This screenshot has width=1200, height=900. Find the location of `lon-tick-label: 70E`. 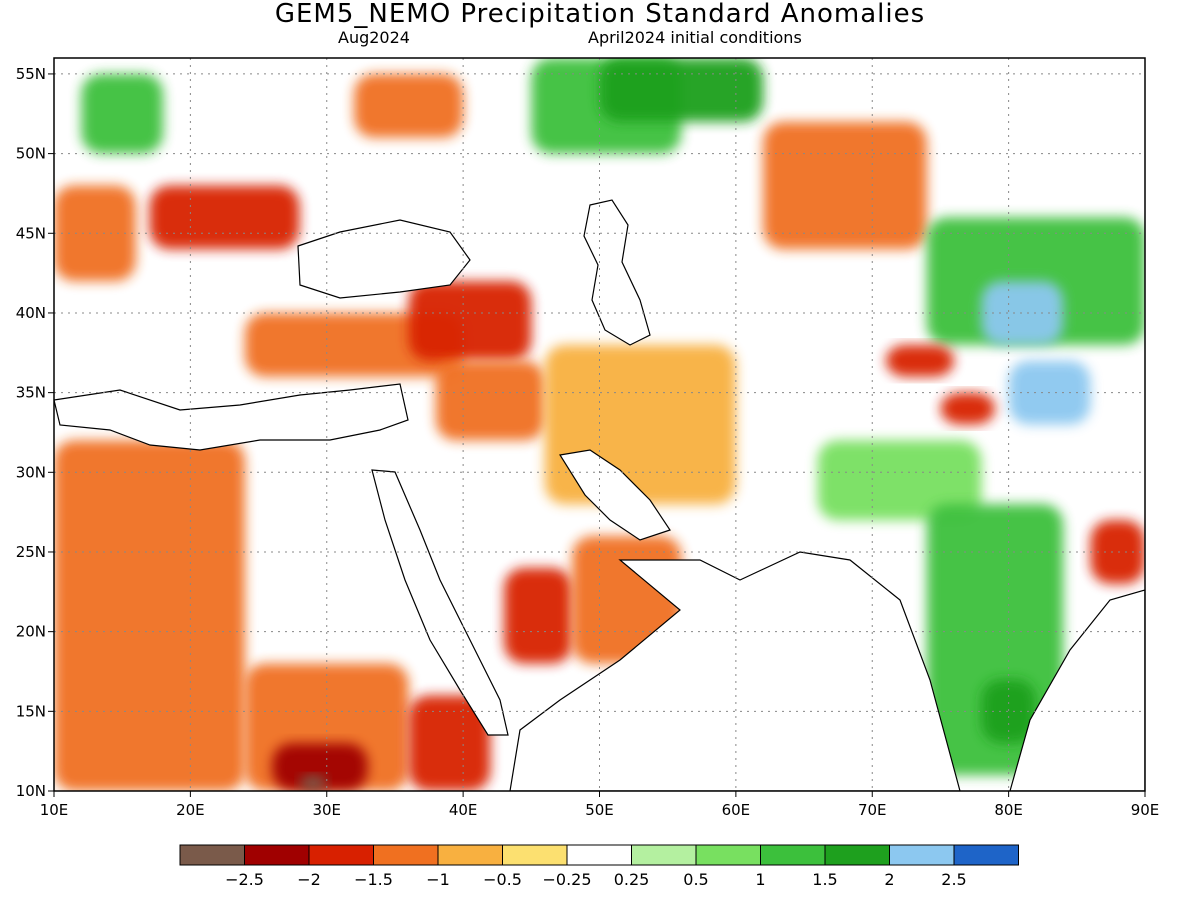

lon-tick-label: 70E is located at coordinates (872, 810).